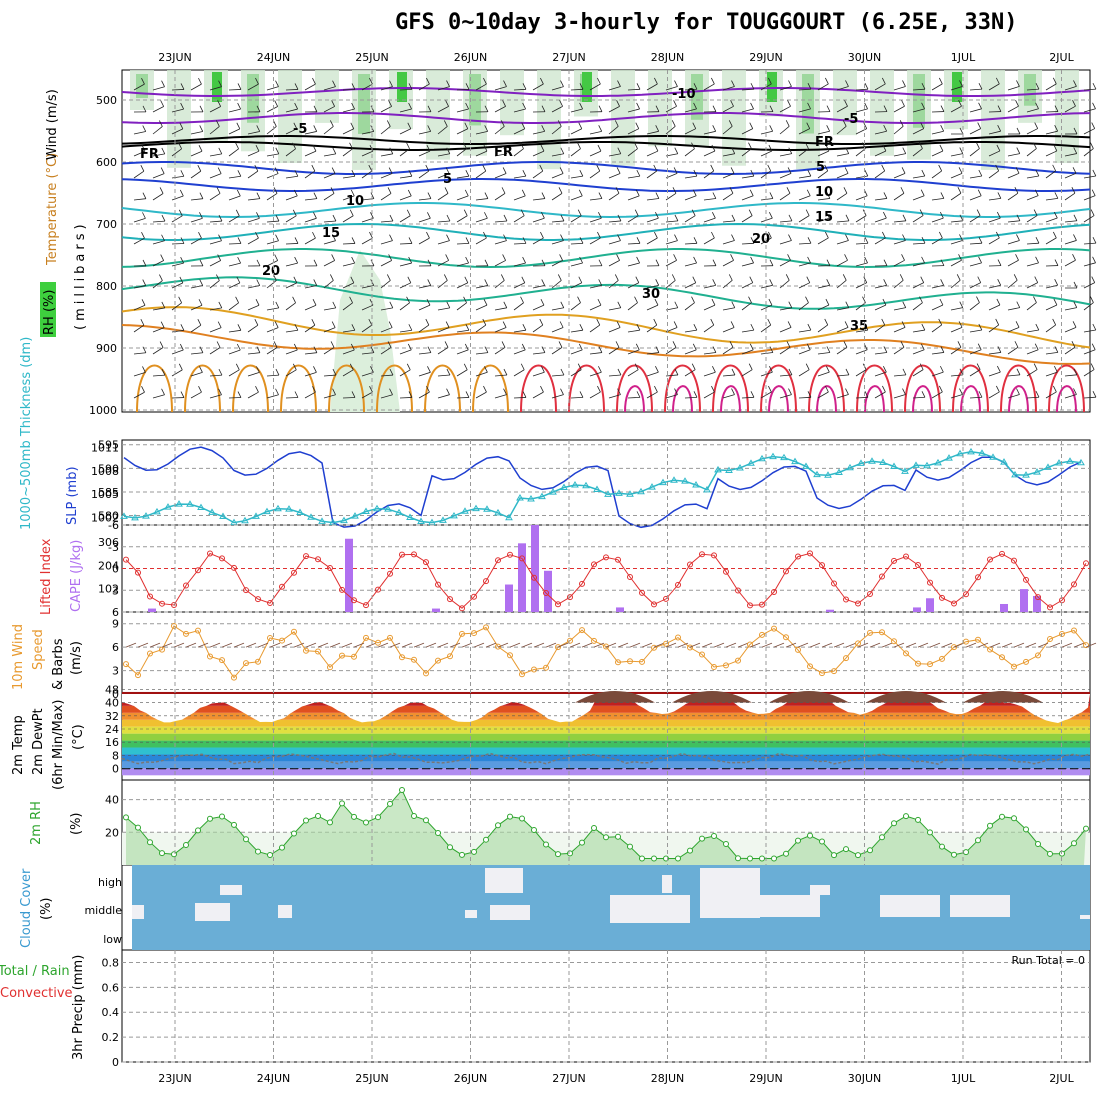  What do you see at coordinates (602, 487) in the screenshot?
I see `thickness-line` at bounding box center [602, 487].